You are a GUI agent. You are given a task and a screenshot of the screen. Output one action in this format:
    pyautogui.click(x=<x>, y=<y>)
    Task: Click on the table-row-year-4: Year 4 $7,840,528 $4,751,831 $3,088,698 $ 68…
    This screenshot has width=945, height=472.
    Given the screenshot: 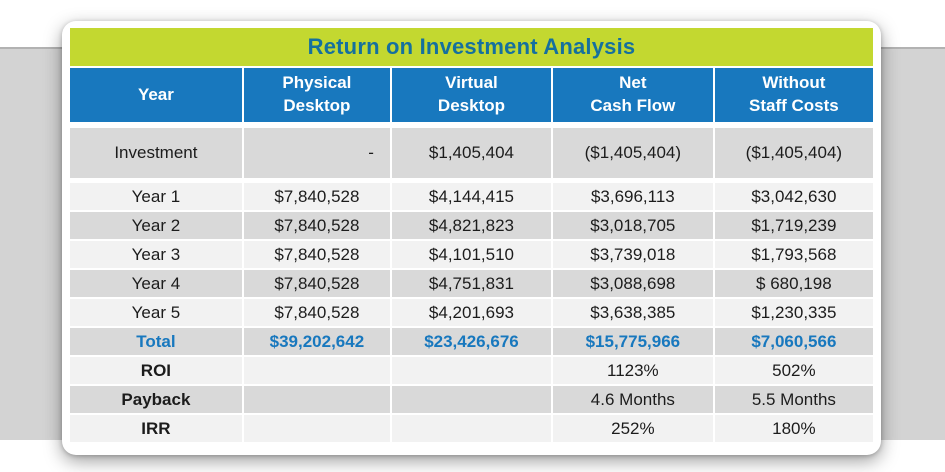 What is the action you would take?
    pyautogui.click(x=471, y=283)
    